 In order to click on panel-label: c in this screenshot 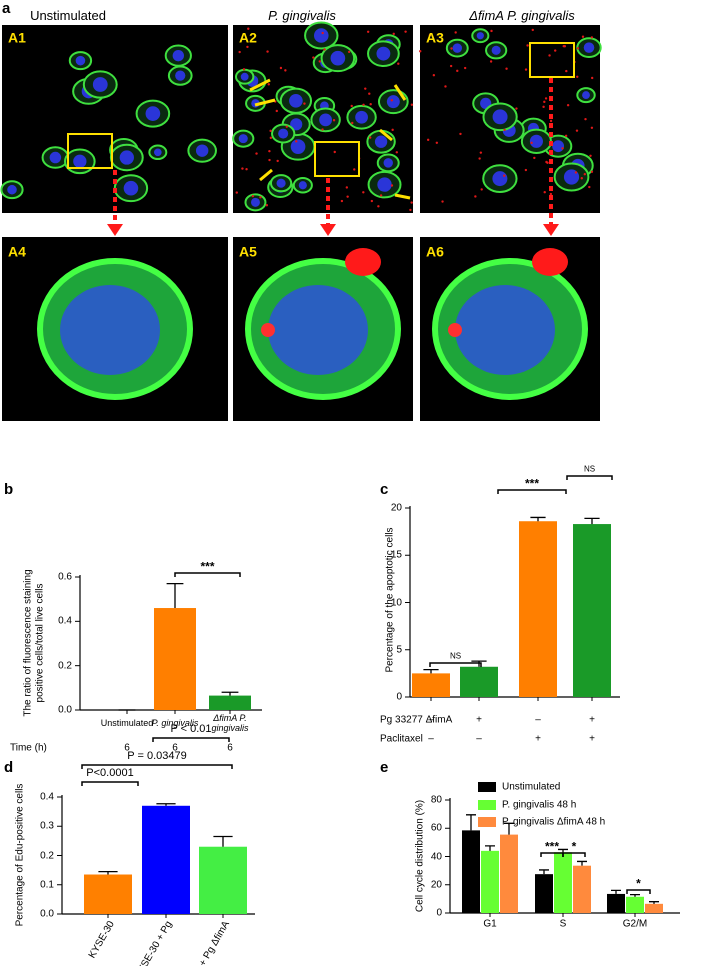, I will do `click(384, 489)`.